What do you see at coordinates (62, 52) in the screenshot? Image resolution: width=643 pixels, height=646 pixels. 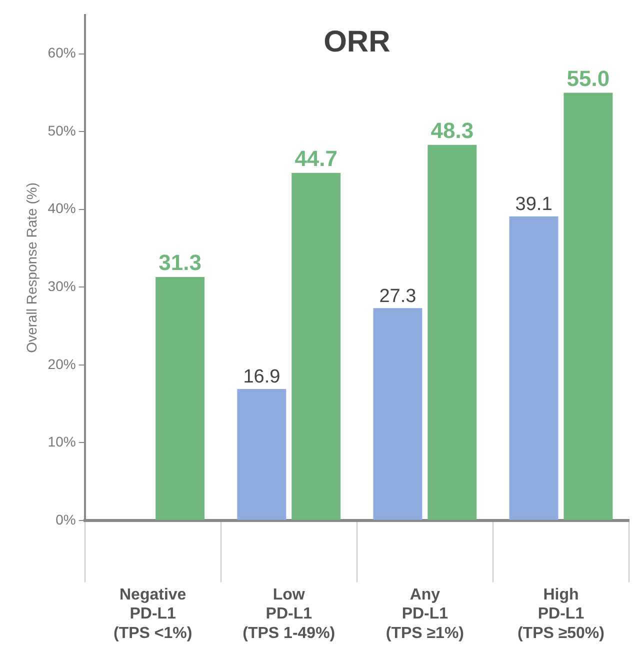 I see `y-tick-label: 60%` at bounding box center [62, 52].